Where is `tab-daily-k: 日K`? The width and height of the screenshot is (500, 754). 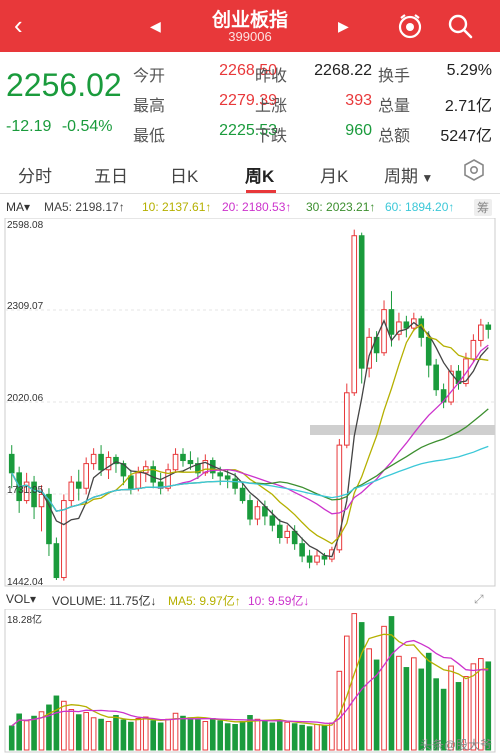 tab-daily-k: 日K is located at coordinates (184, 176).